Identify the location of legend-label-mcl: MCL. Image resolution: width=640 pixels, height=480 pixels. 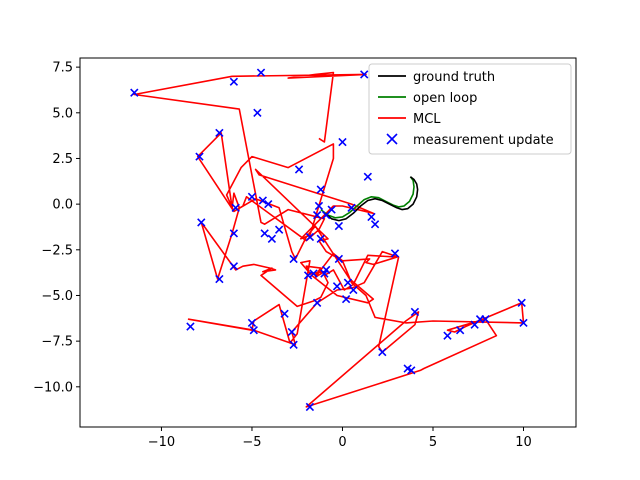
(427, 119).